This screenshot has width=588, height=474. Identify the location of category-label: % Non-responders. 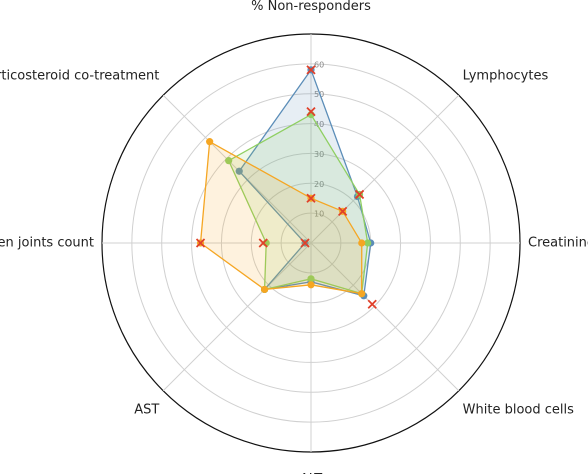
(311, 7).